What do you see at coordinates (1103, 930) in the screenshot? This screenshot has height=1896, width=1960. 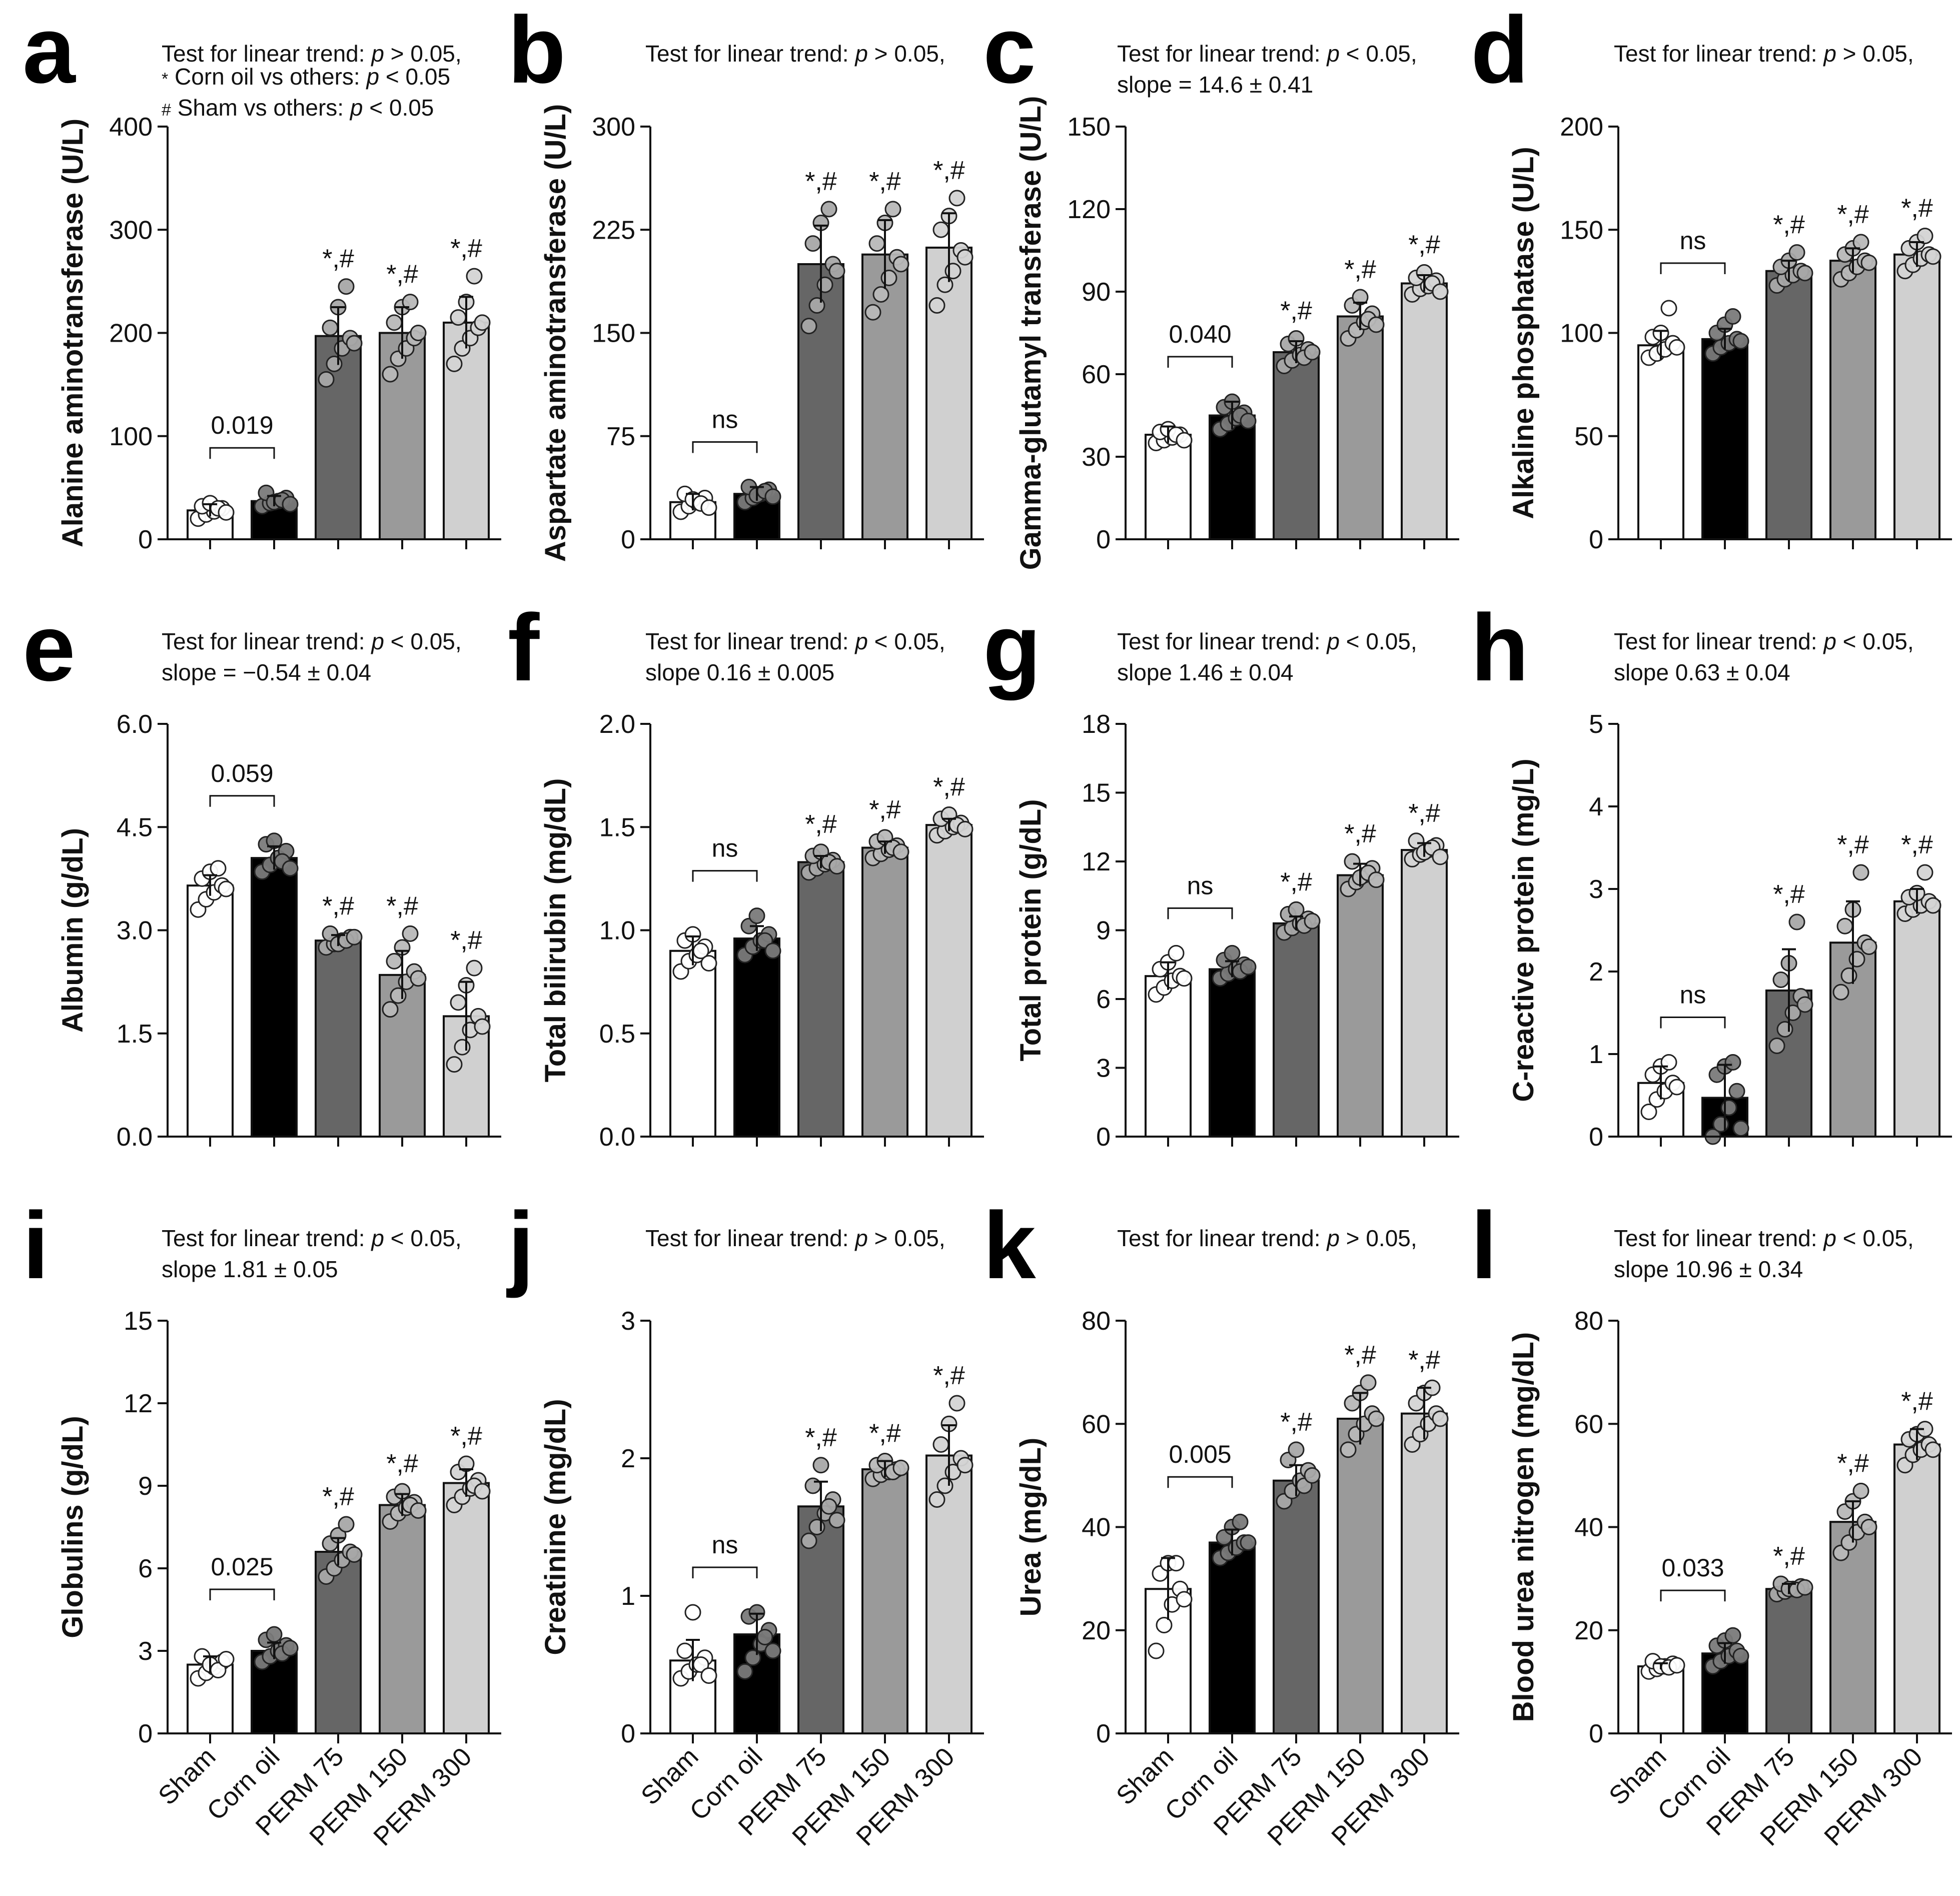 I see `y-tick-label: 9` at bounding box center [1103, 930].